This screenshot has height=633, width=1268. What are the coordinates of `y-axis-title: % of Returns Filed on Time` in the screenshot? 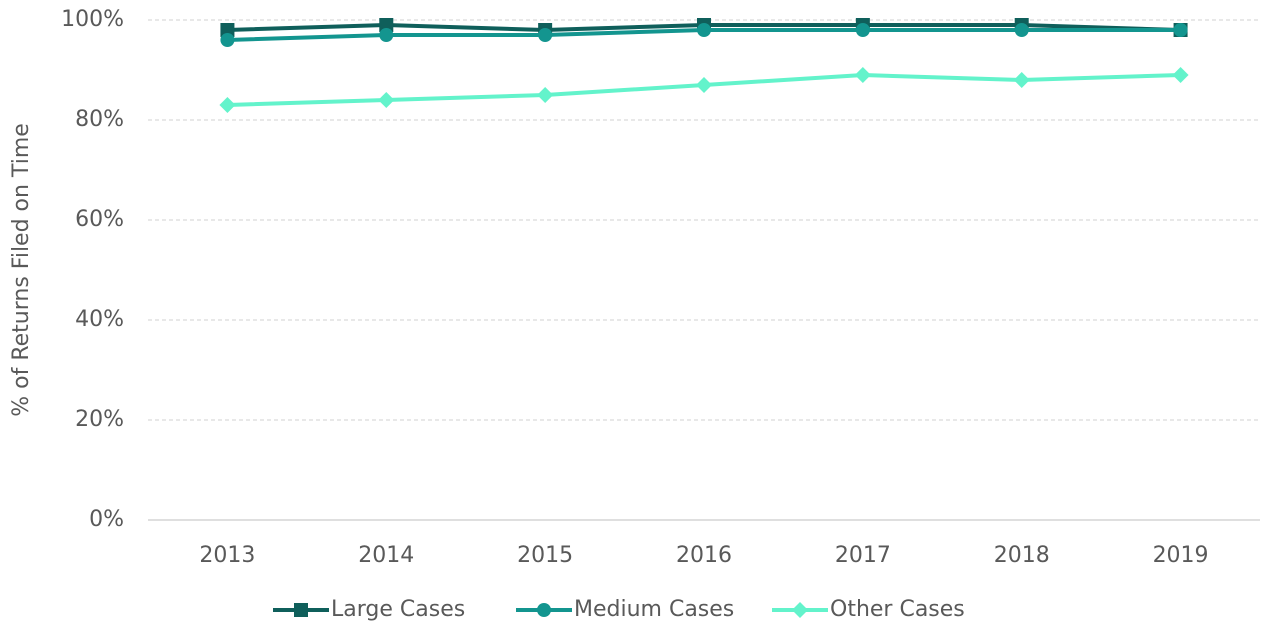 It's located at (21, 270).